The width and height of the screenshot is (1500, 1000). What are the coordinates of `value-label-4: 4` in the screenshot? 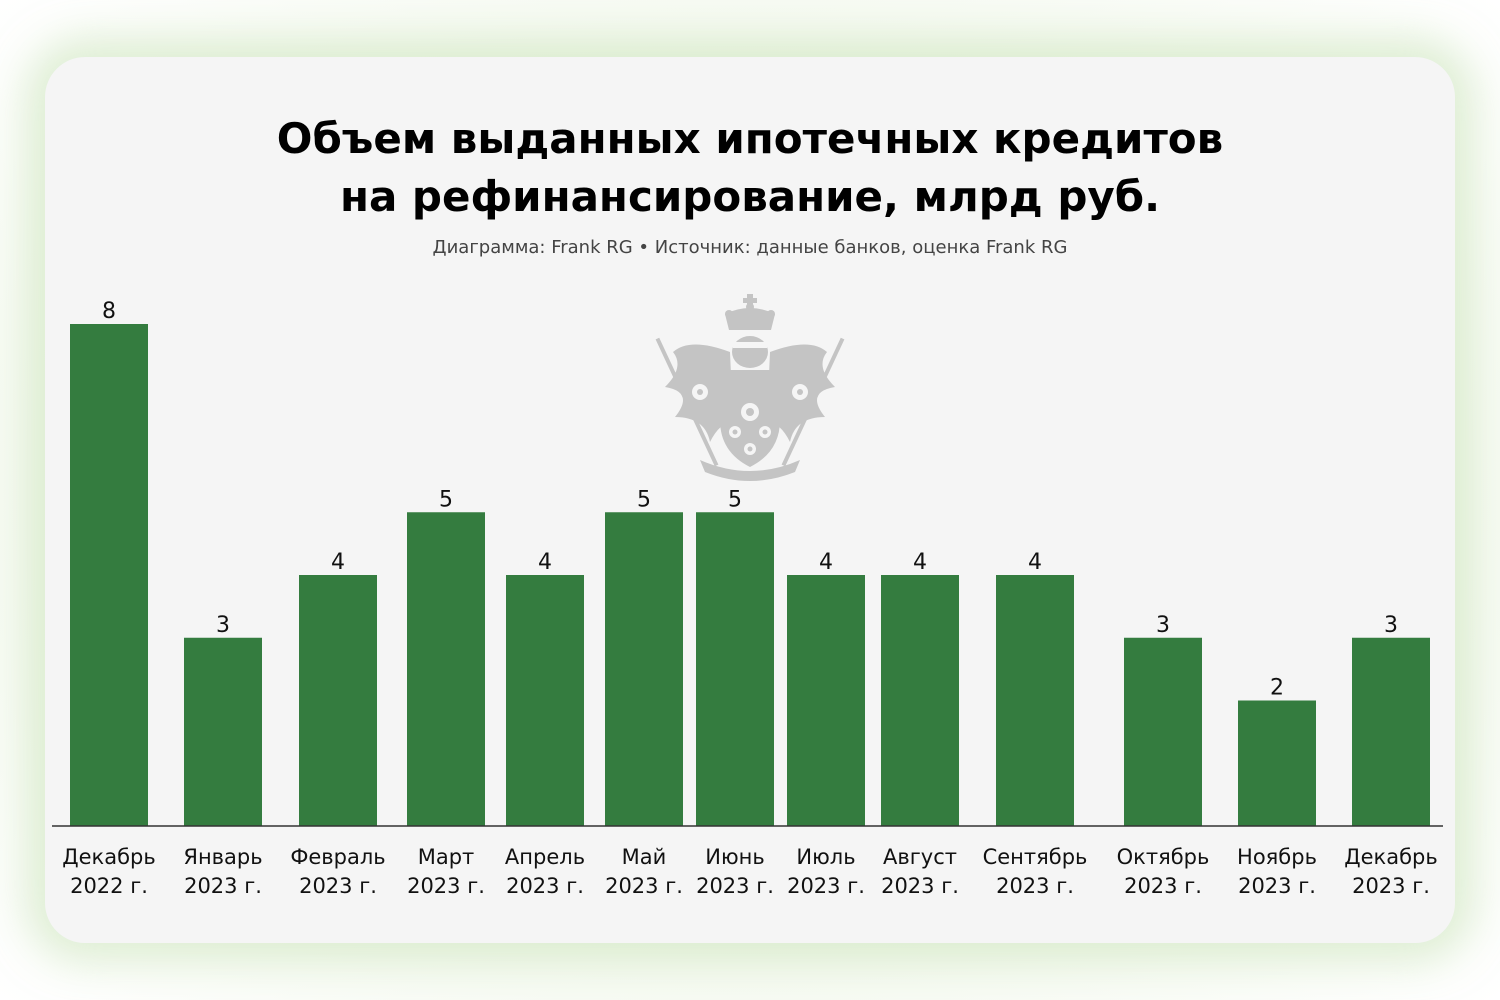 It's located at (545, 562).